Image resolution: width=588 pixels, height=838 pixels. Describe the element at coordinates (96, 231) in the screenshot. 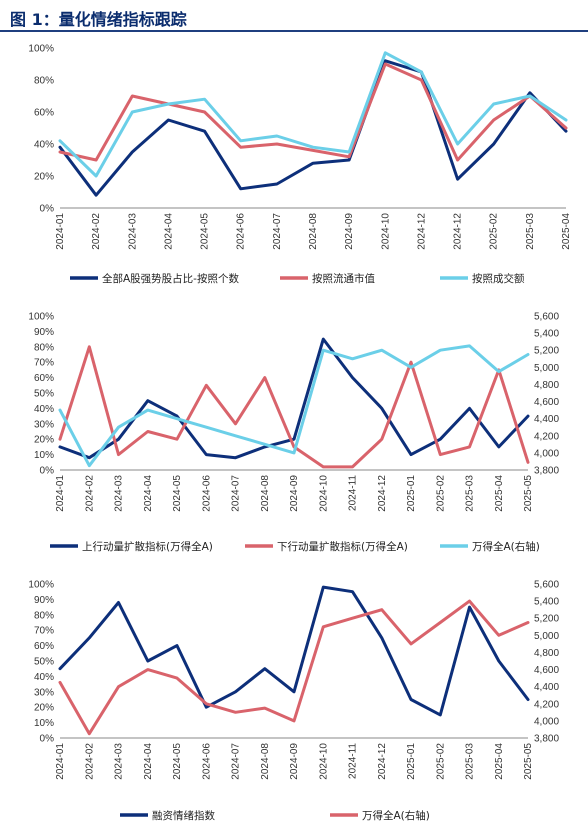

I see `x-tick-label: 2024-02` at that location.